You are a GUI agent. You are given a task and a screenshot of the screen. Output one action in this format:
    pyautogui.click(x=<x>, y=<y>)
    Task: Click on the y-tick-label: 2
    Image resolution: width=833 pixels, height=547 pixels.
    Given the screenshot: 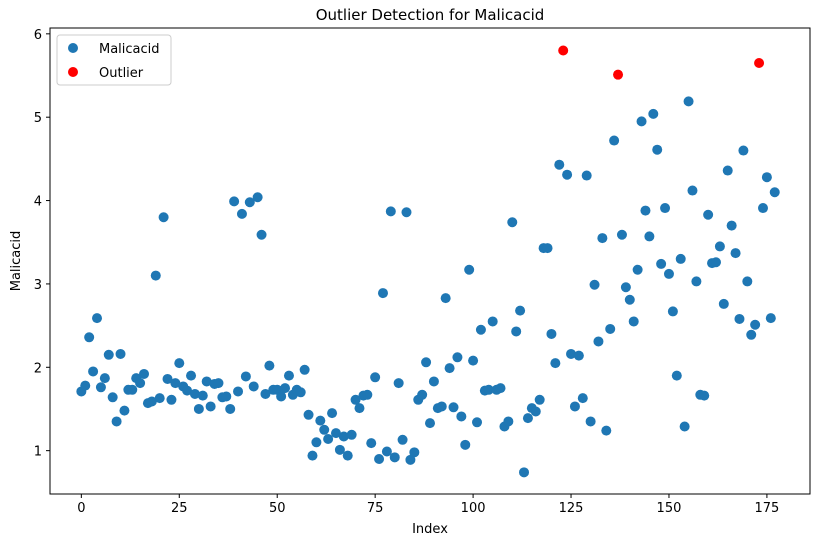 What is the action you would take?
    pyautogui.click(x=38, y=368)
    